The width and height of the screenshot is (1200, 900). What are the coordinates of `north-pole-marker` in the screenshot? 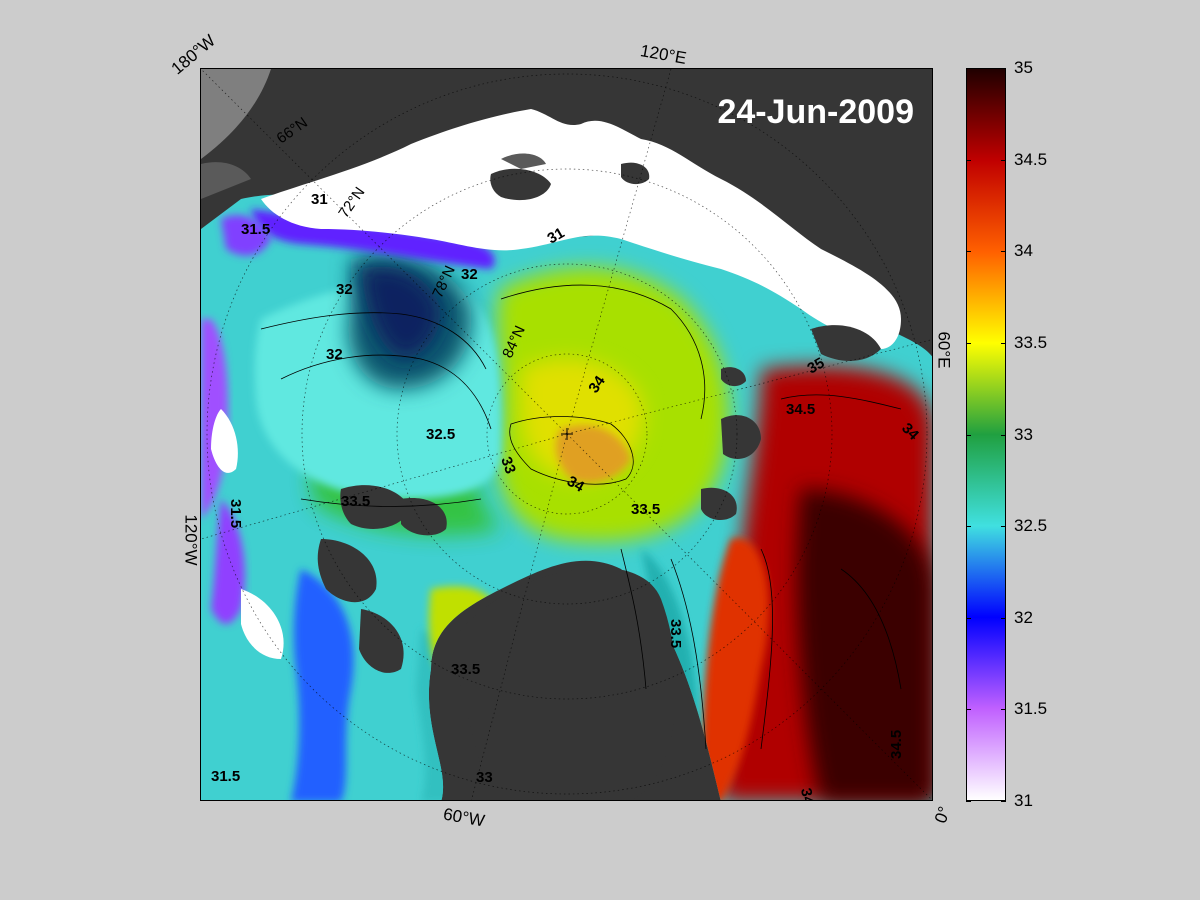 It's located at (567, 434).